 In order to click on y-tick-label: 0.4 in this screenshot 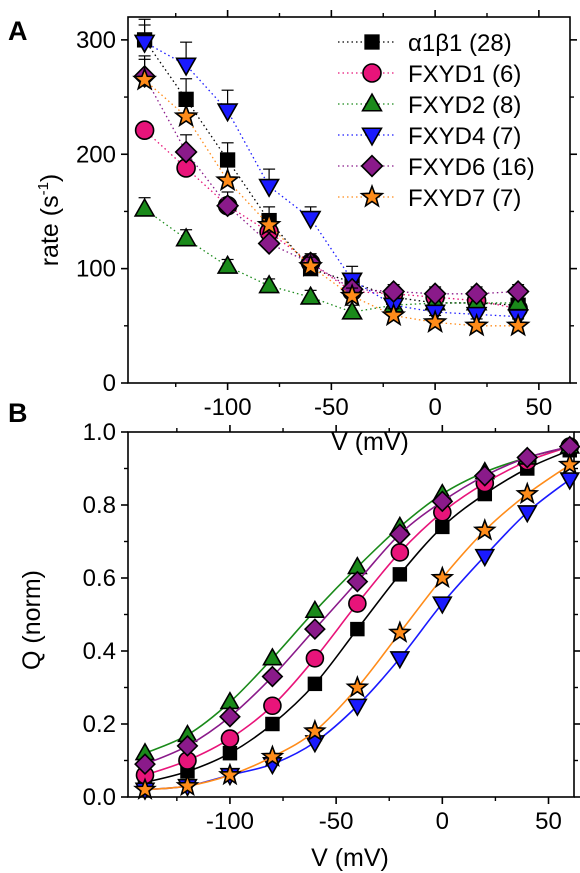, I will do `click(99, 651)`.